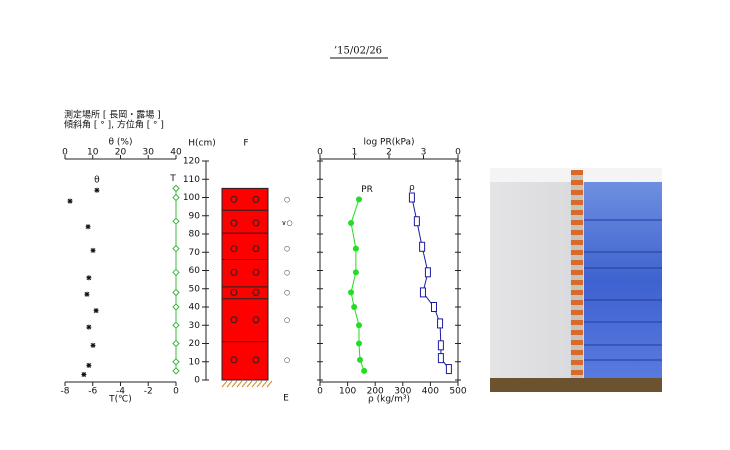  What do you see at coordinates (245, 144) in the screenshot?
I see `column-label: F` at bounding box center [245, 144].